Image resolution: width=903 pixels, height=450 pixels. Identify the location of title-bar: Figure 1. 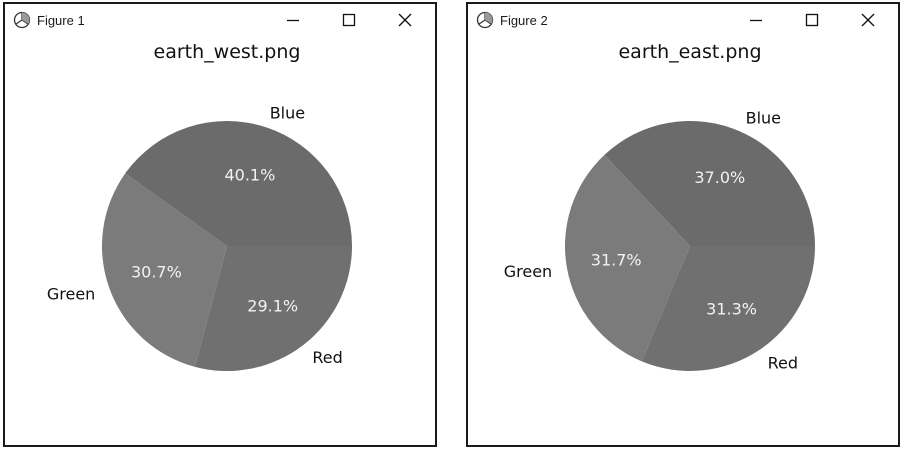
(220, 20).